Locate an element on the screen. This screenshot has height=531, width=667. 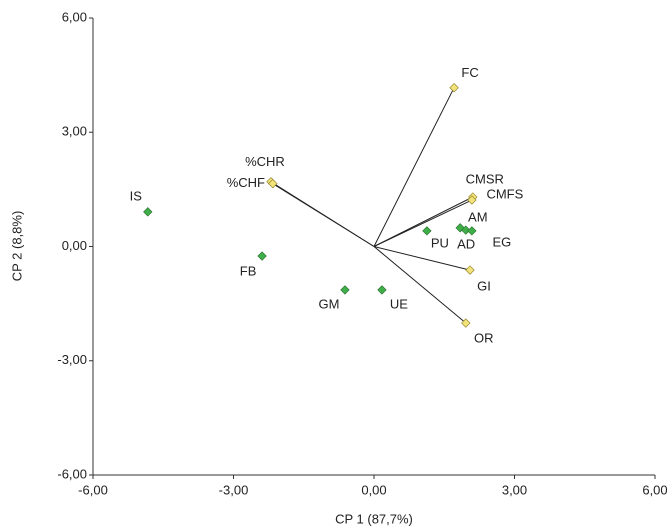
y-tick-label: 6,00 is located at coordinates (74, 16).